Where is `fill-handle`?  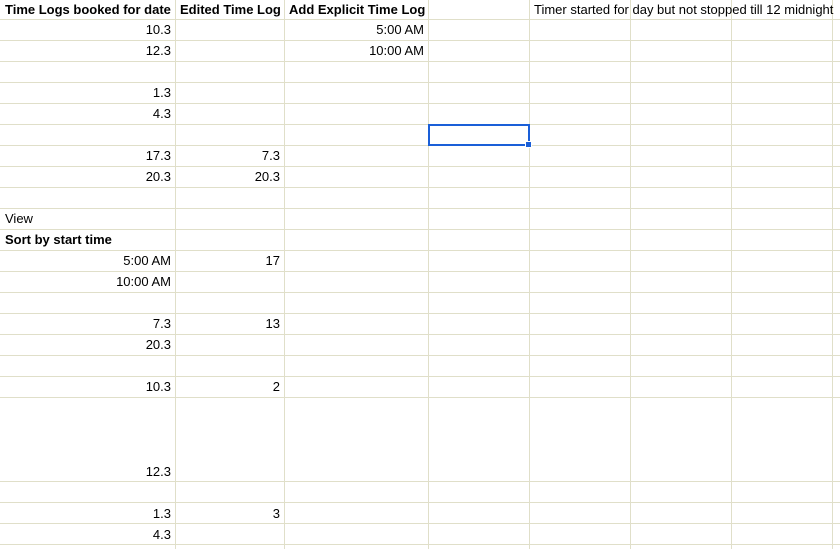 fill-handle is located at coordinates (528, 144).